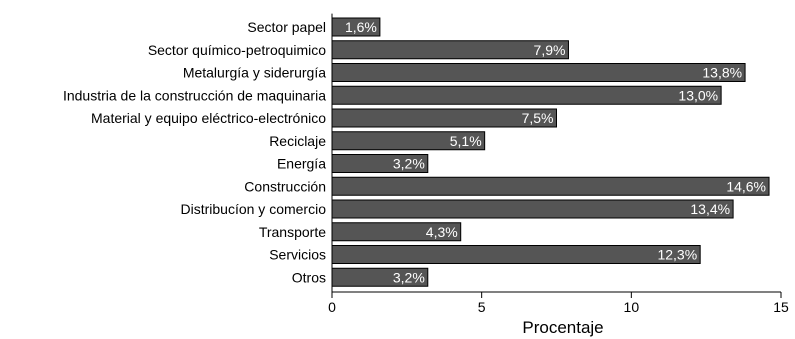 The width and height of the screenshot is (795, 339). Describe the element at coordinates (292, 232) in the screenshot. I see `category-label: Transporte` at that location.